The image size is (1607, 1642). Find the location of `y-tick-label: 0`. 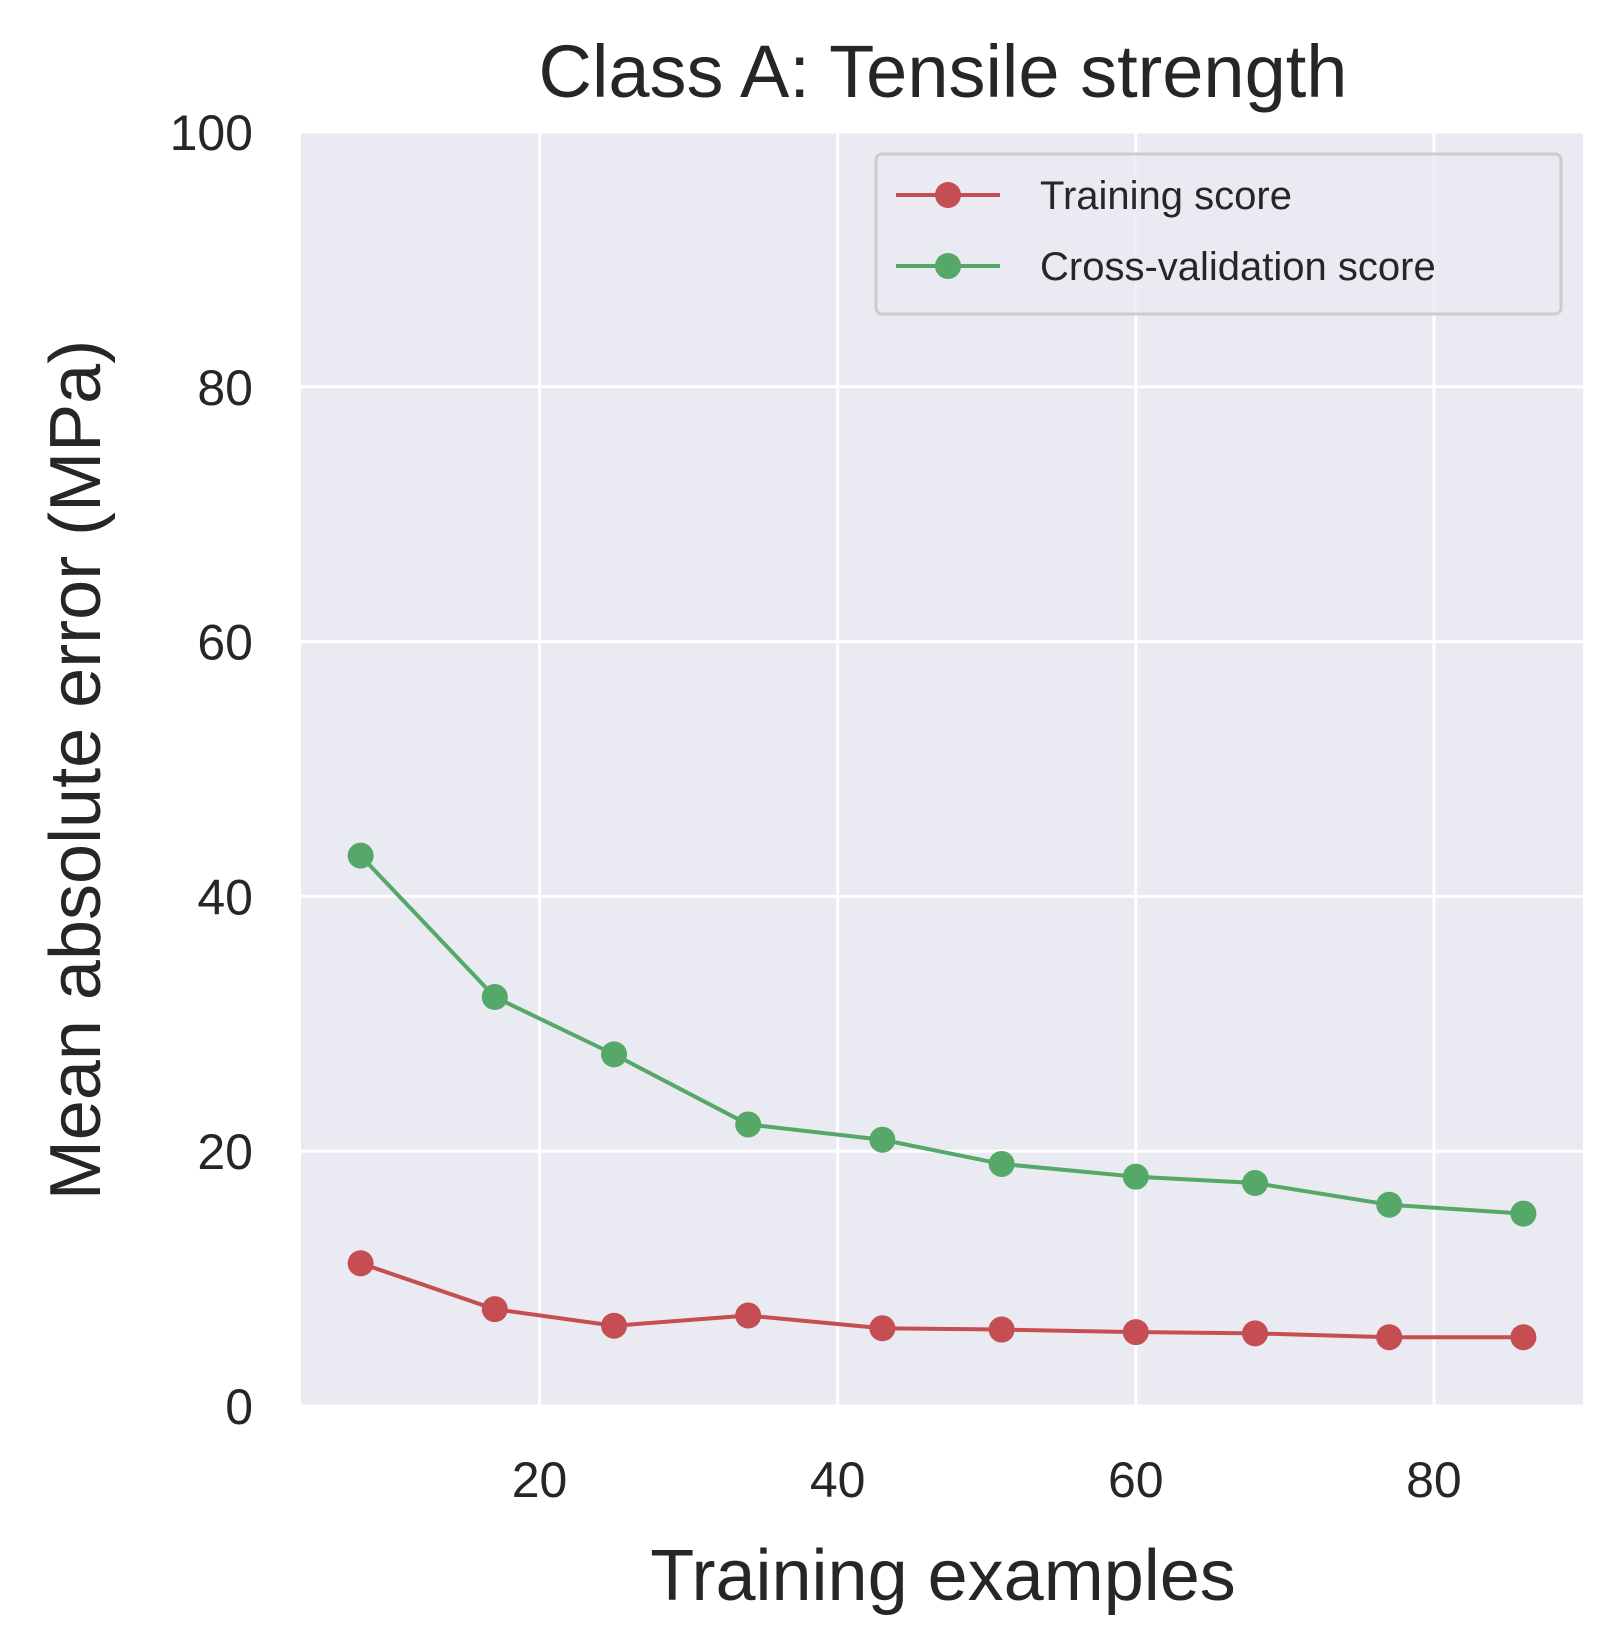

y-tick-label: 0 is located at coordinates (239, 1407).